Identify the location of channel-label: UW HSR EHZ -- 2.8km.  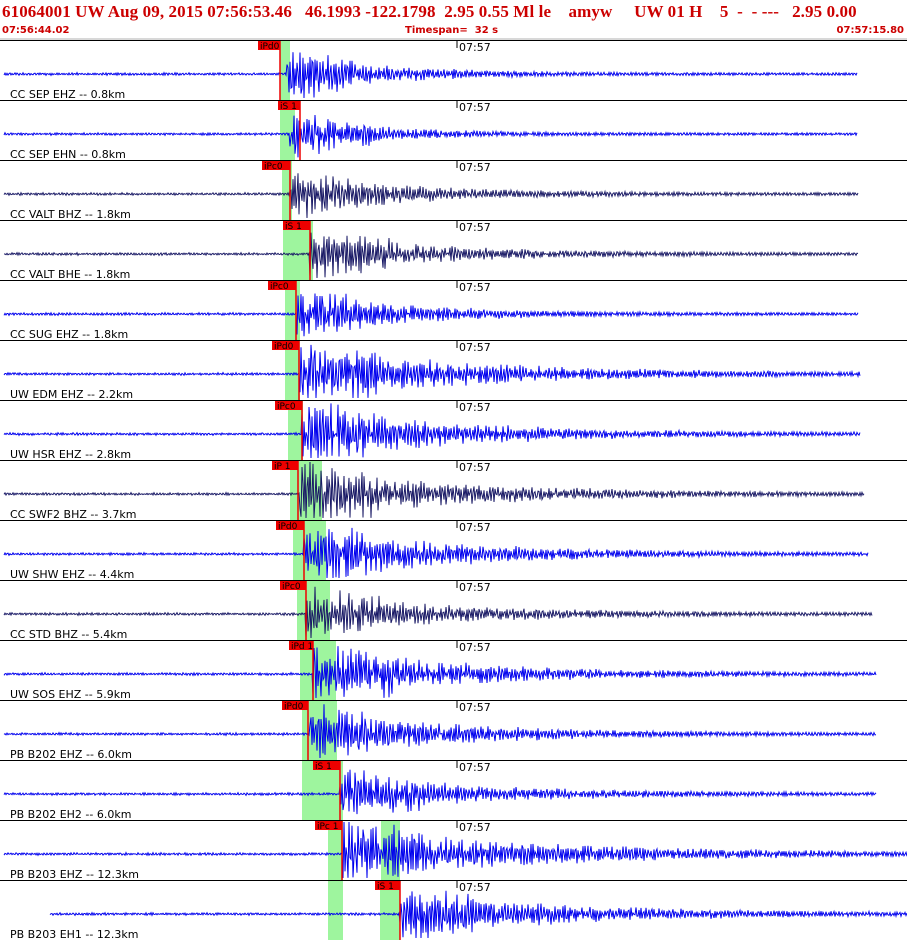
(70, 454).